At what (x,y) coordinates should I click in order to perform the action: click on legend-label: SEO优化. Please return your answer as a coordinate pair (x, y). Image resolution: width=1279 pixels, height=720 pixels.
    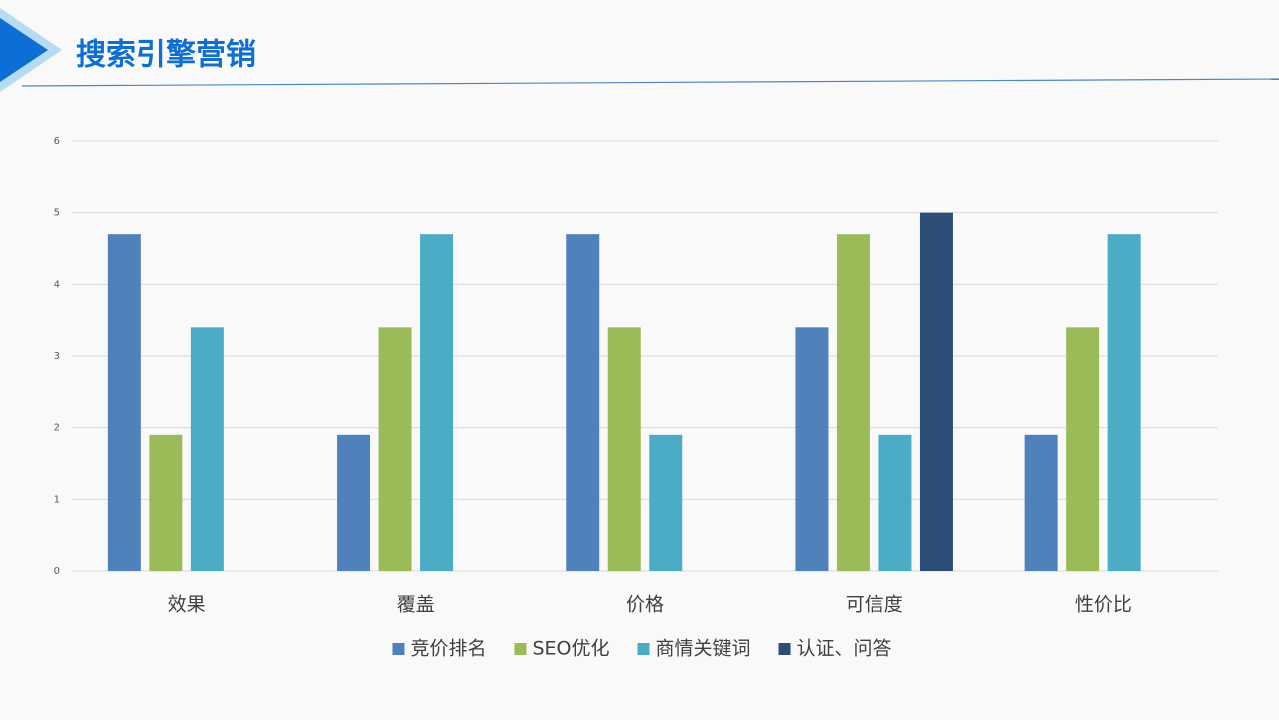
    Looking at the image, I should click on (570, 649).